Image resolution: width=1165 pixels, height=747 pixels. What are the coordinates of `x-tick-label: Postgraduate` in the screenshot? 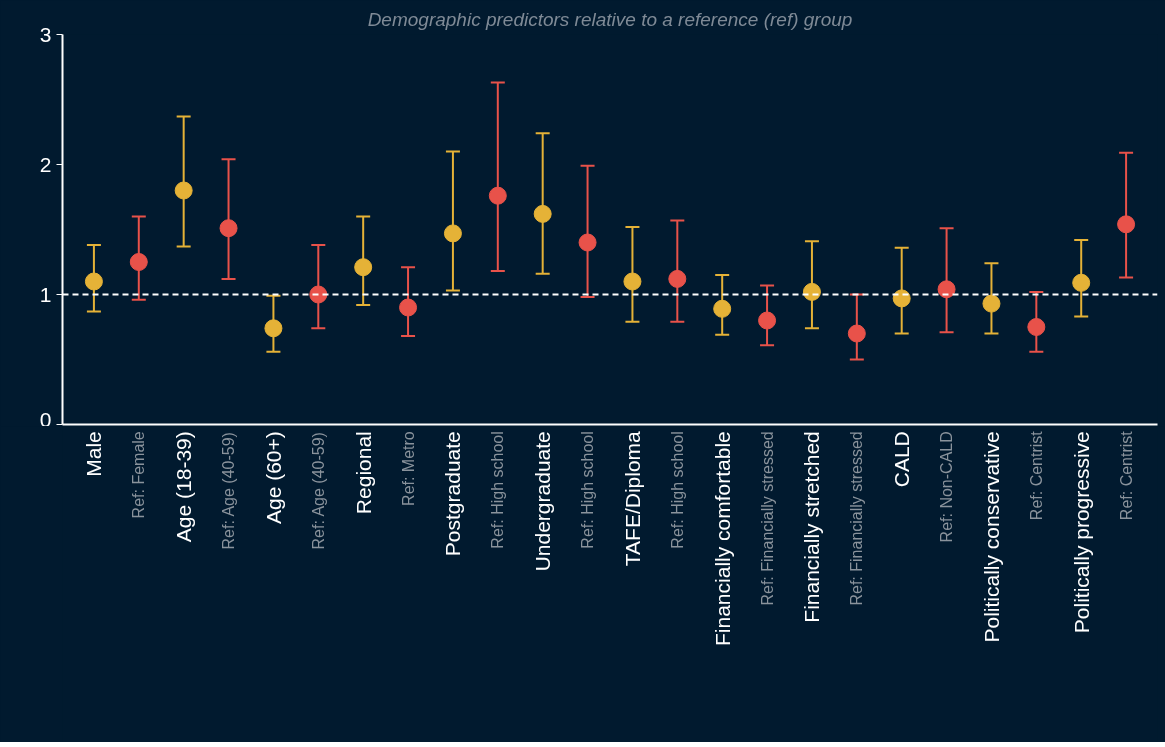 It's located at (453, 494).